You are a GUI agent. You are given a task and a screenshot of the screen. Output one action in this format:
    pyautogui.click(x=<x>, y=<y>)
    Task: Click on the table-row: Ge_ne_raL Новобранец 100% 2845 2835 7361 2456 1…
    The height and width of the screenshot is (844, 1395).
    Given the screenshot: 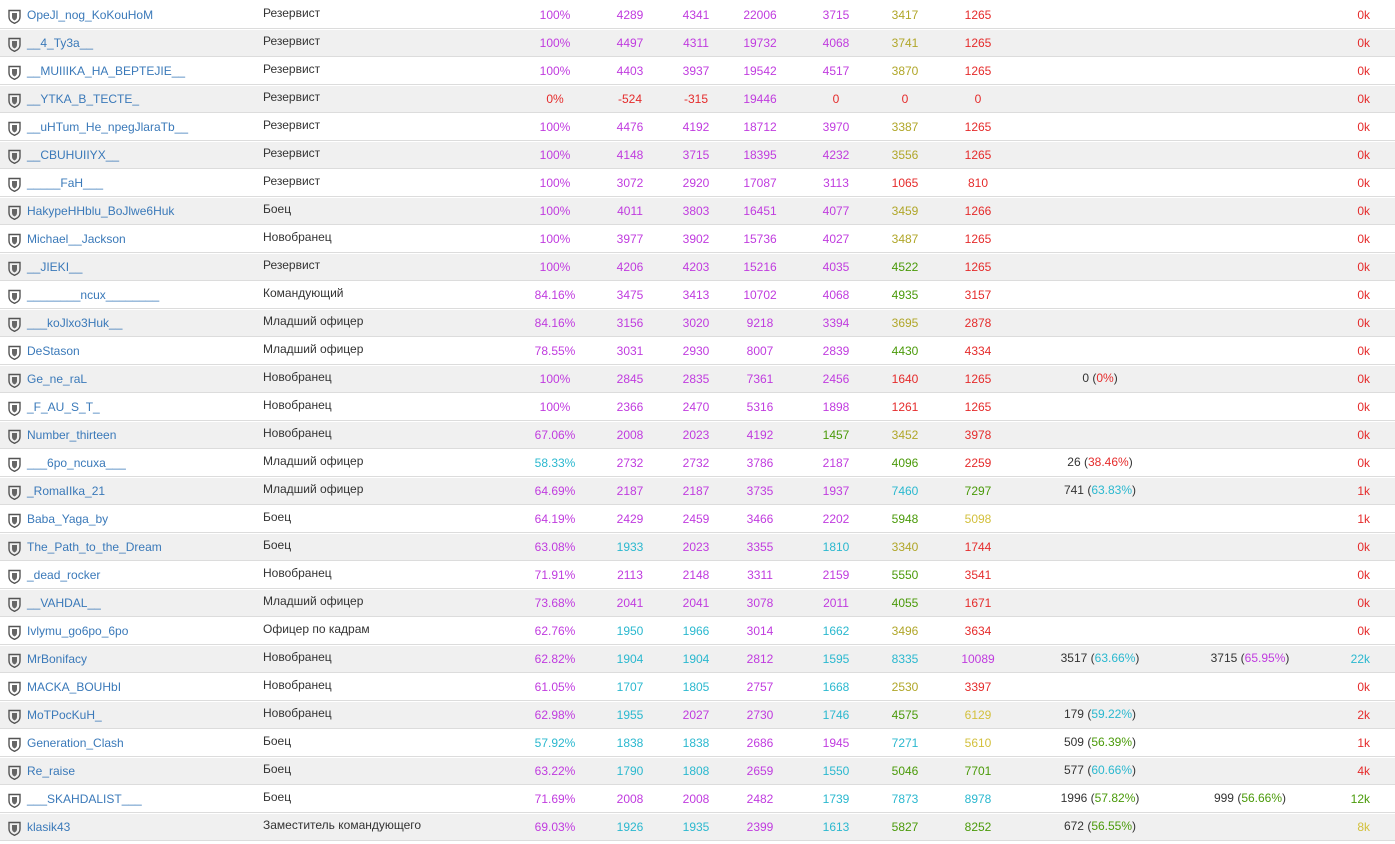 What is the action you would take?
    pyautogui.click(x=697, y=379)
    